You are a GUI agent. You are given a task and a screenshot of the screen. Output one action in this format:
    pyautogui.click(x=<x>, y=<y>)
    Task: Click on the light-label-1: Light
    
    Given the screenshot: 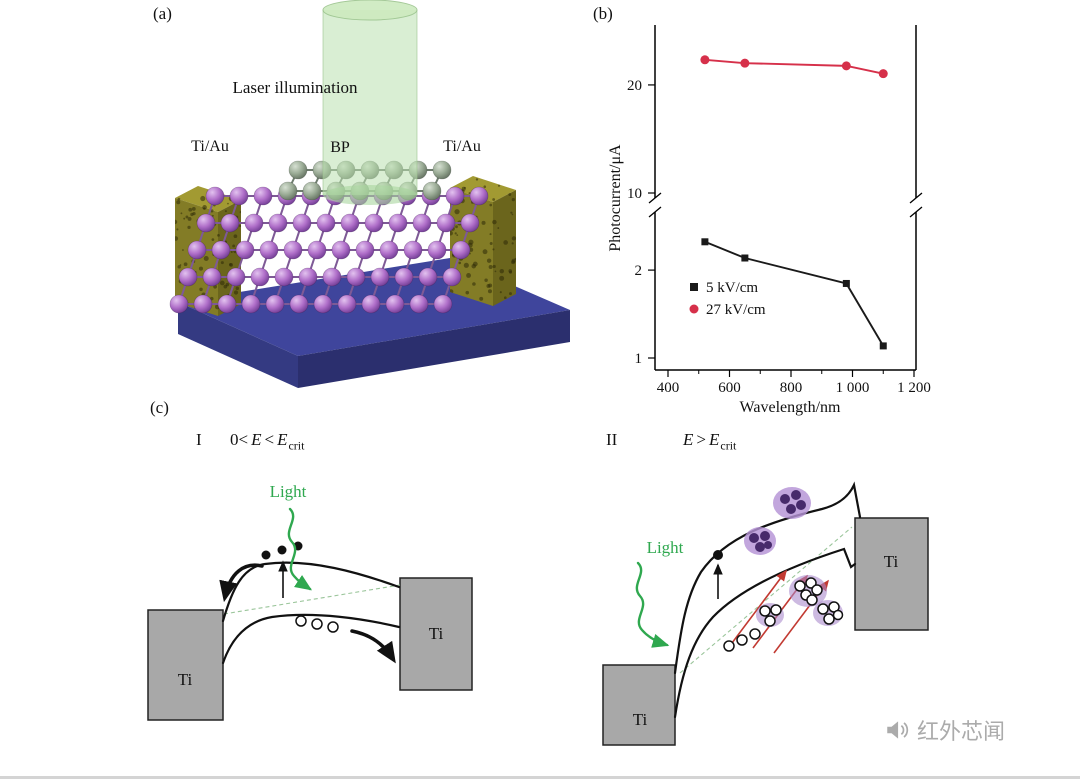 What is the action you would take?
    pyautogui.click(x=288, y=491)
    